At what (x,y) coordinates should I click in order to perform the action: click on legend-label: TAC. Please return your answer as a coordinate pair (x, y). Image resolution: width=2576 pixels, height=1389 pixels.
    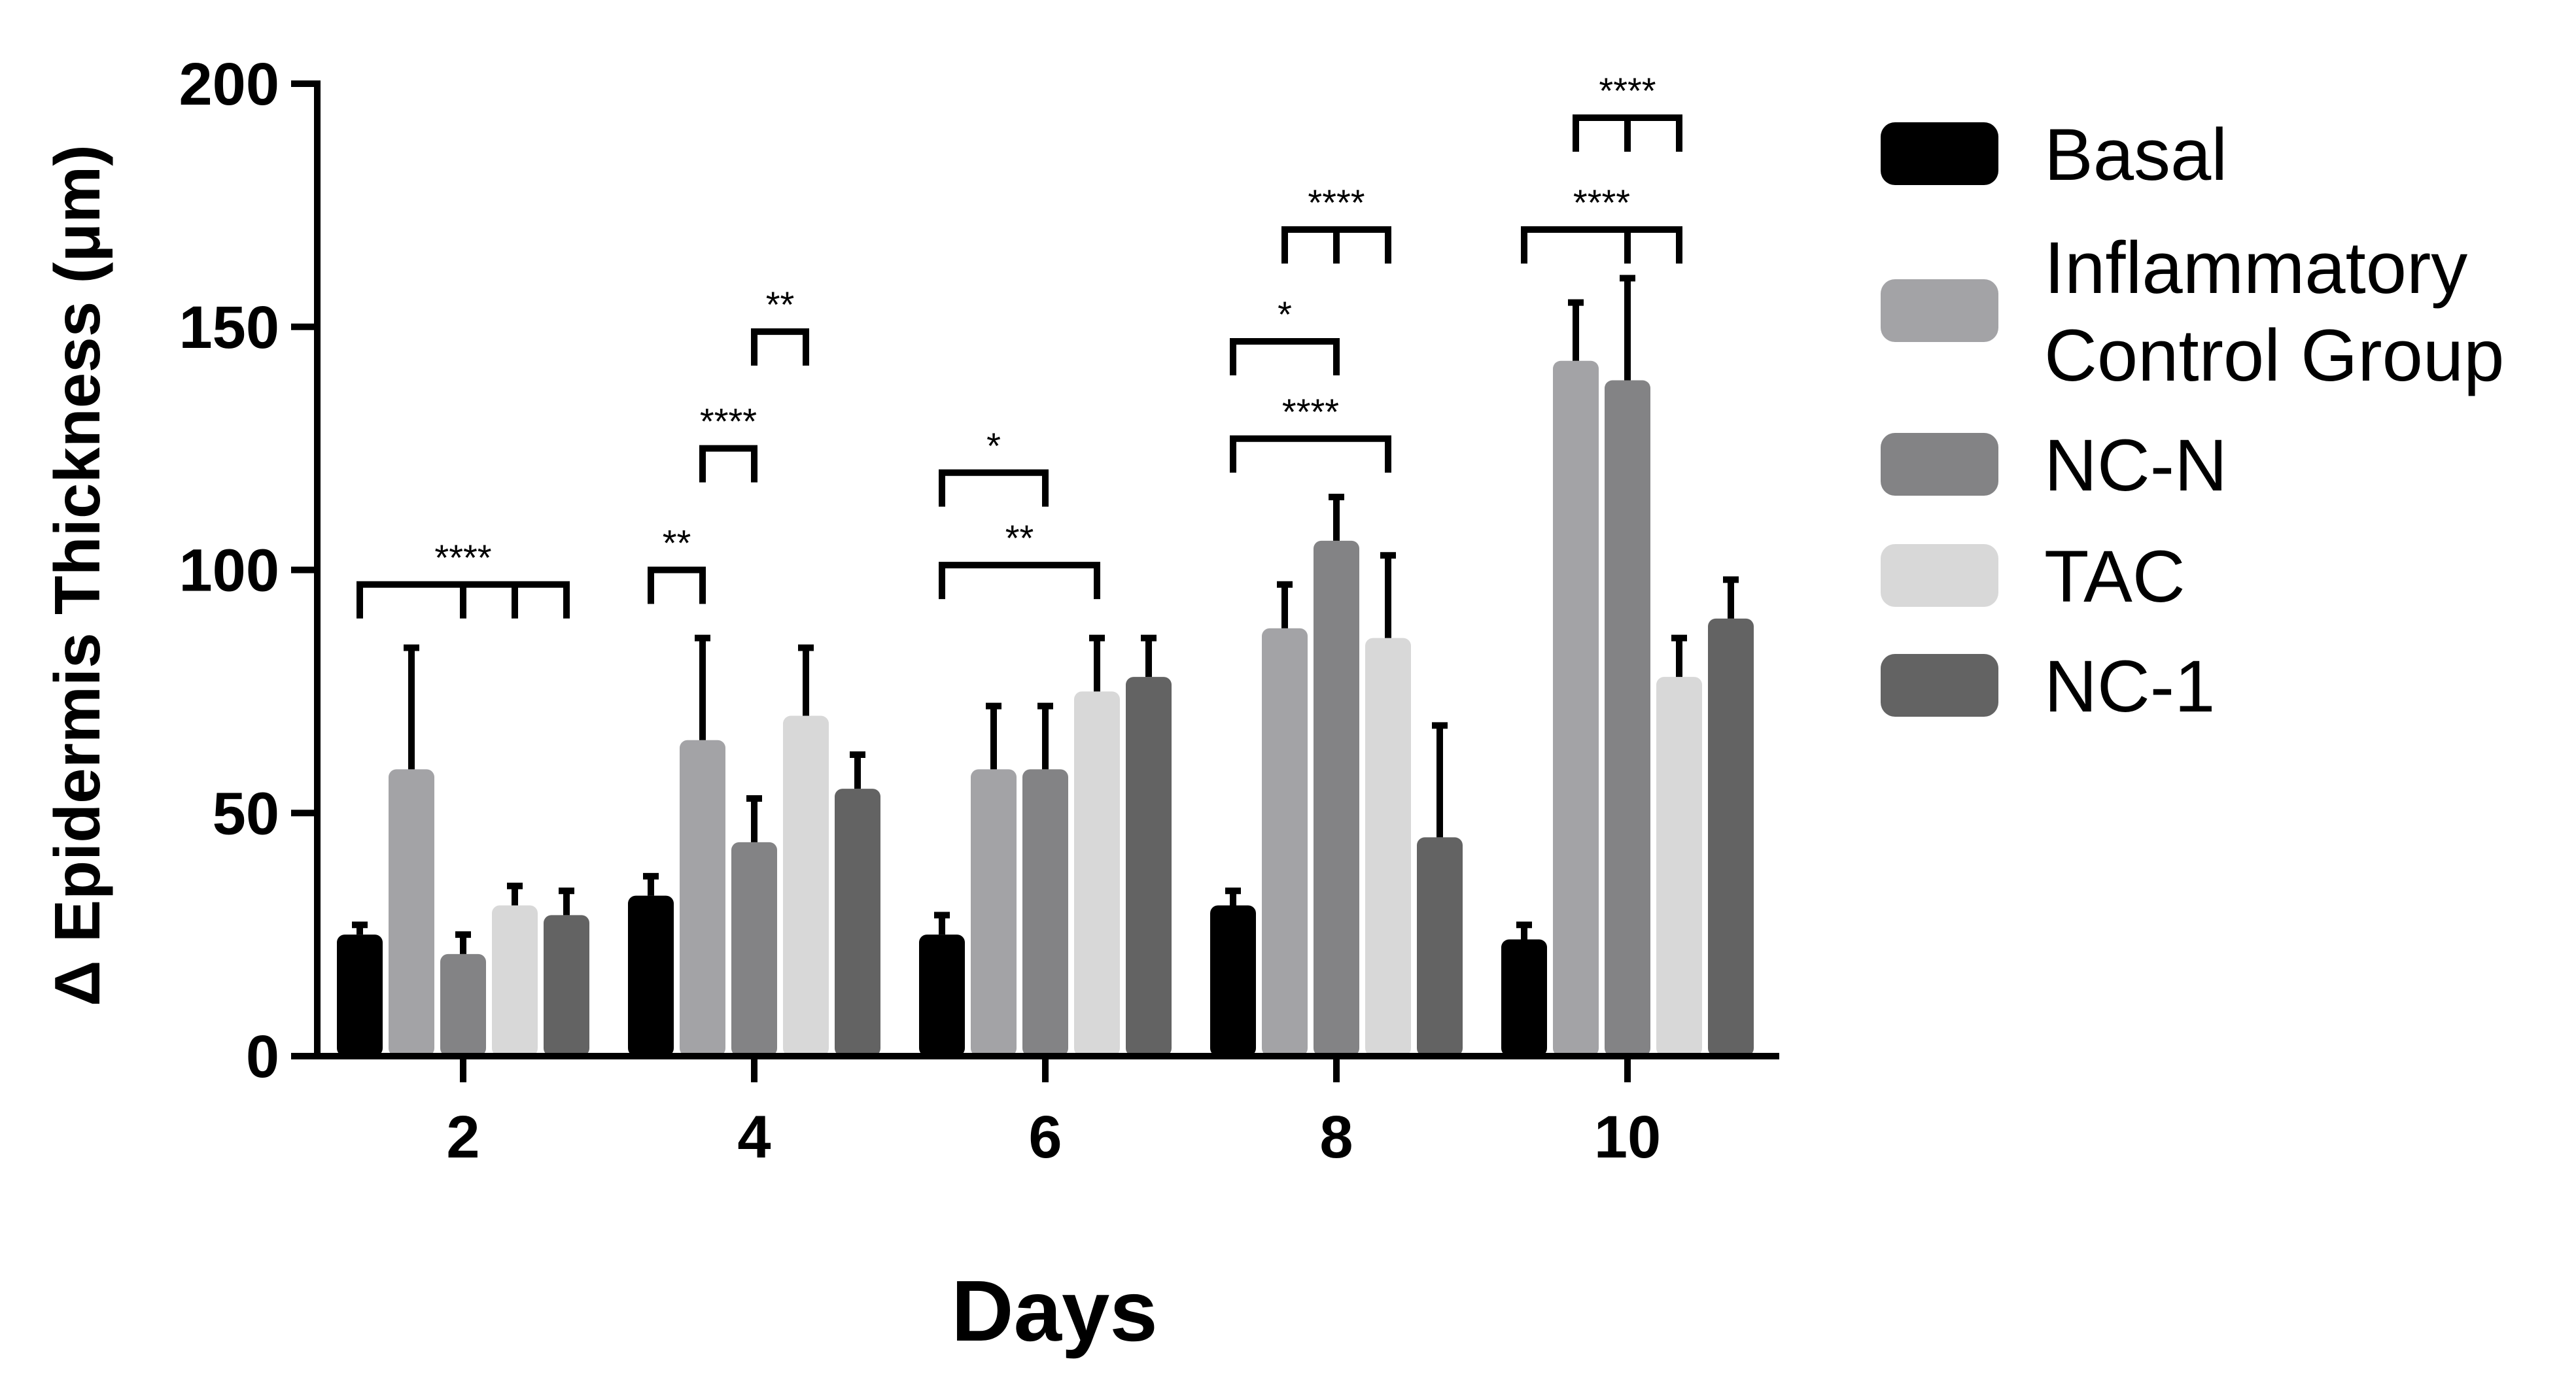
    Looking at the image, I should click on (2114, 576).